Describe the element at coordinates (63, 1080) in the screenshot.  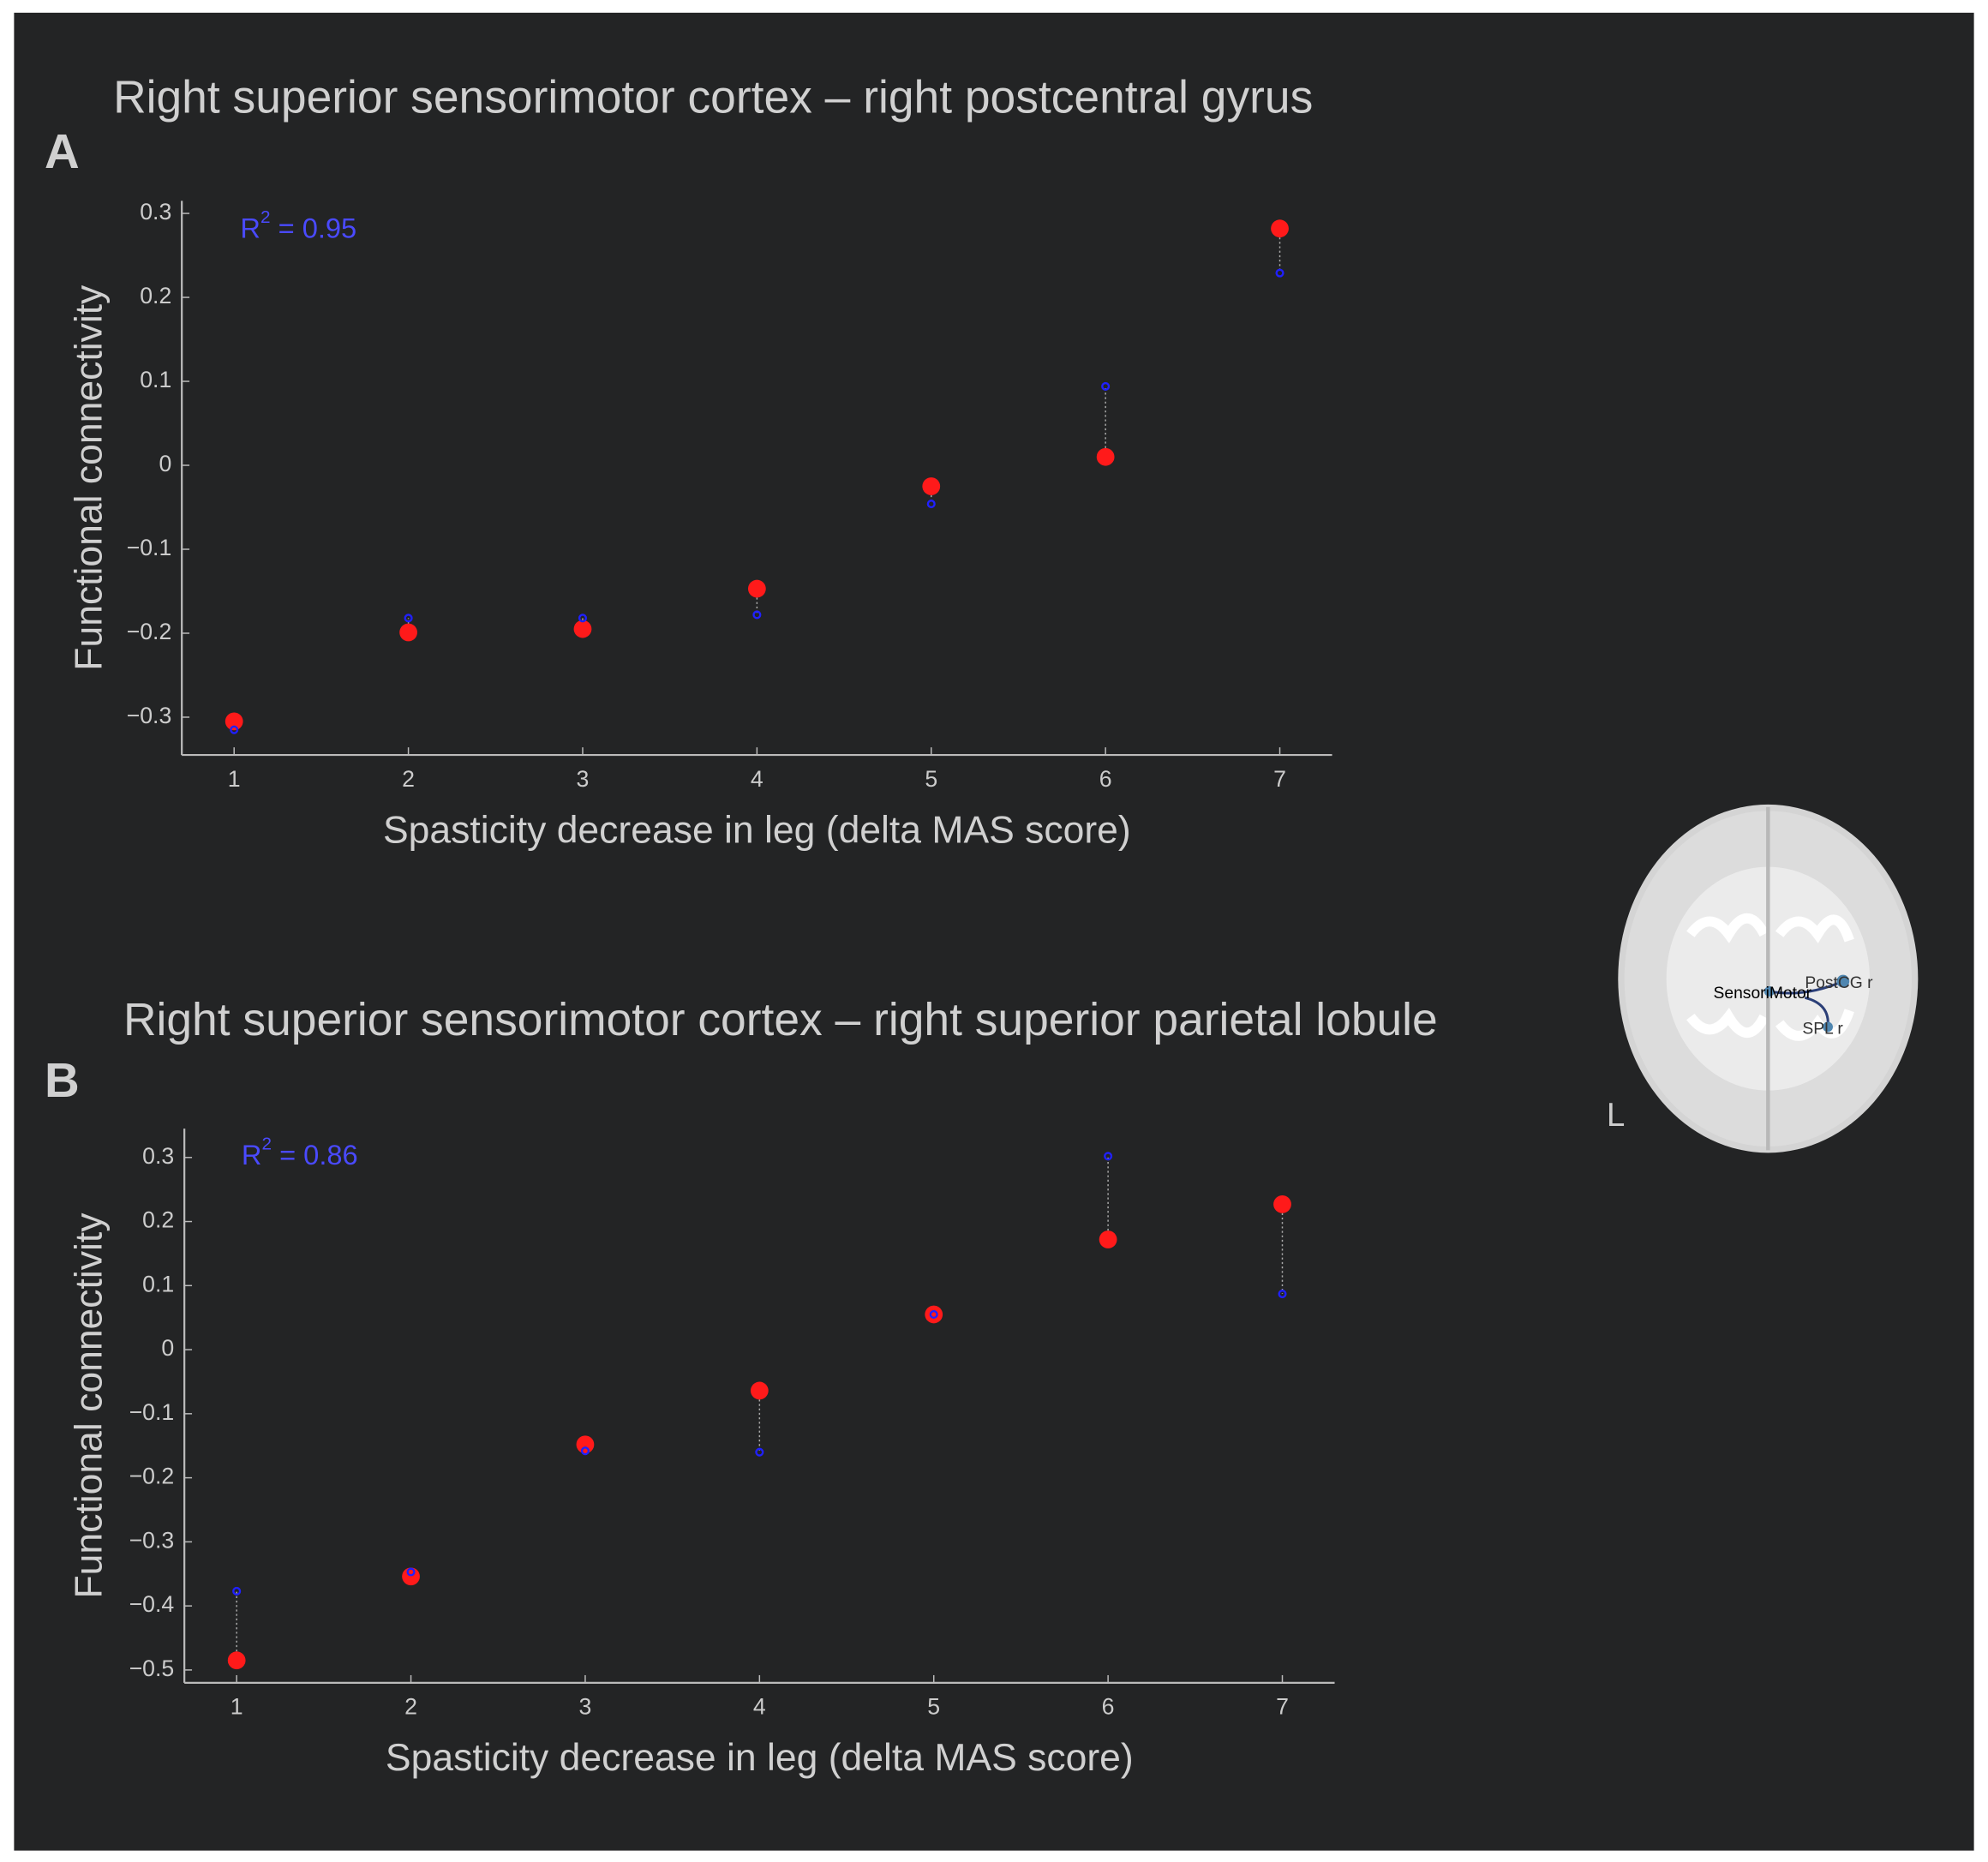
I see `panel-label: B` at that location.